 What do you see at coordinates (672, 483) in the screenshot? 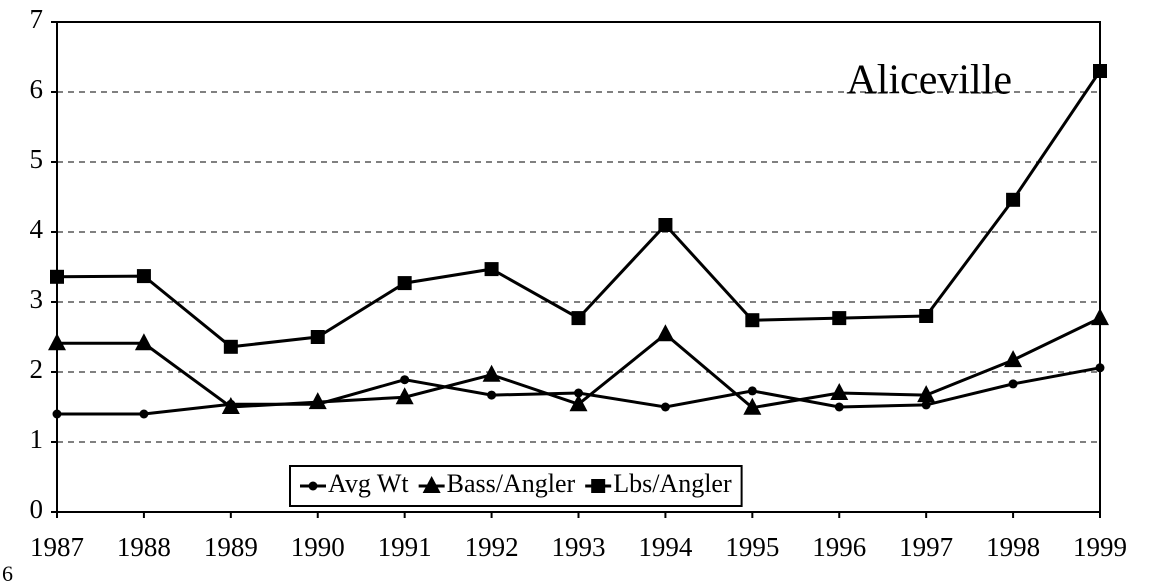
I see `legend-label: Lbs/Angler` at bounding box center [672, 483].